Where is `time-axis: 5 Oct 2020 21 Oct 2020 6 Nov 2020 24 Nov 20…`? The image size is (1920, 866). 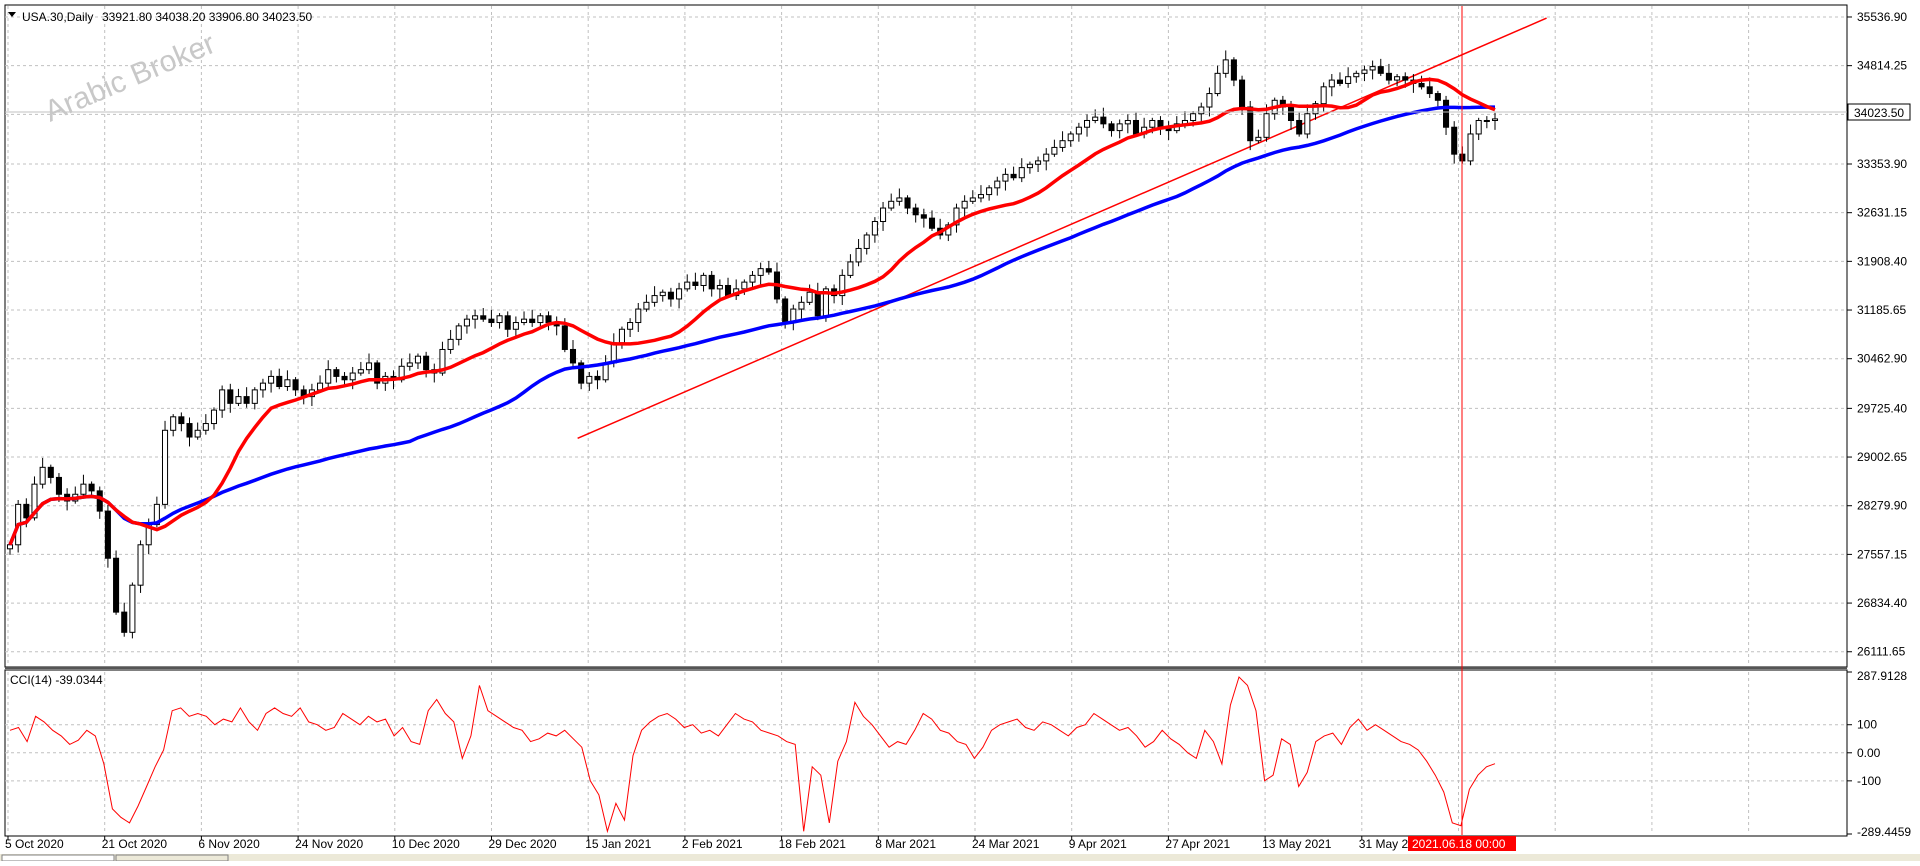 time-axis: 5 Oct 2020 21 Oct 2020 6 Nov 2020 24 Nov 20… is located at coordinates (710, 843).